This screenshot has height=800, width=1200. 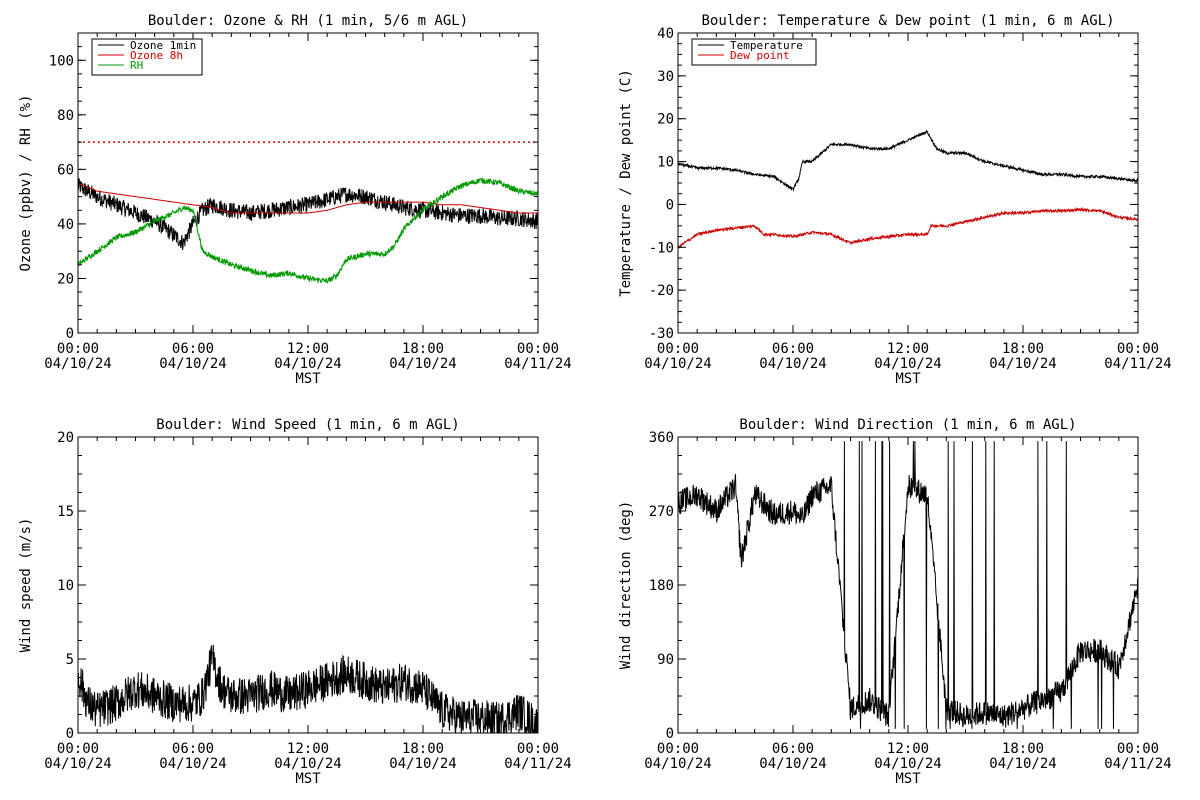 I want to click on y-tick-label: 180, so click(x=661, y=586).